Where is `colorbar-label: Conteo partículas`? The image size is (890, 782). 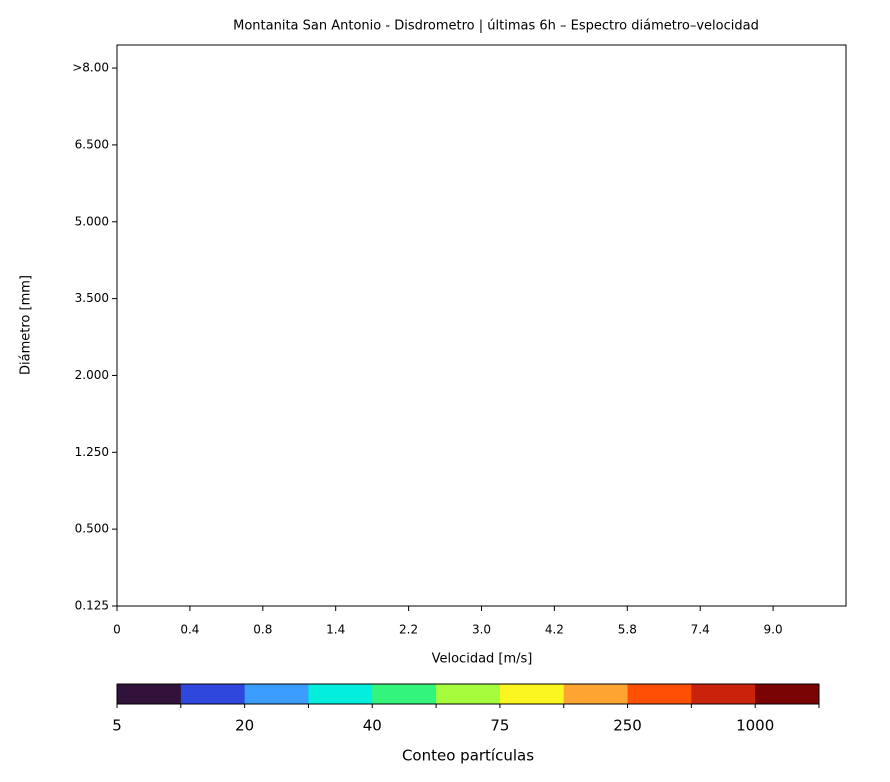
colorbar-label: Conteo partículas is located at coordinates (468, 756).